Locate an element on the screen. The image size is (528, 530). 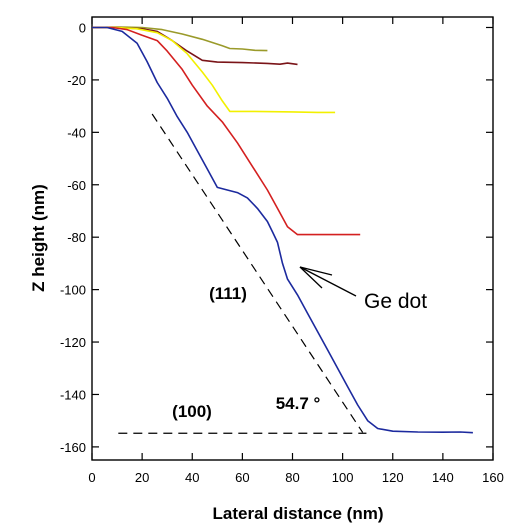
ge-dot-arrow-head-lower is located at coordinates (311, 277).